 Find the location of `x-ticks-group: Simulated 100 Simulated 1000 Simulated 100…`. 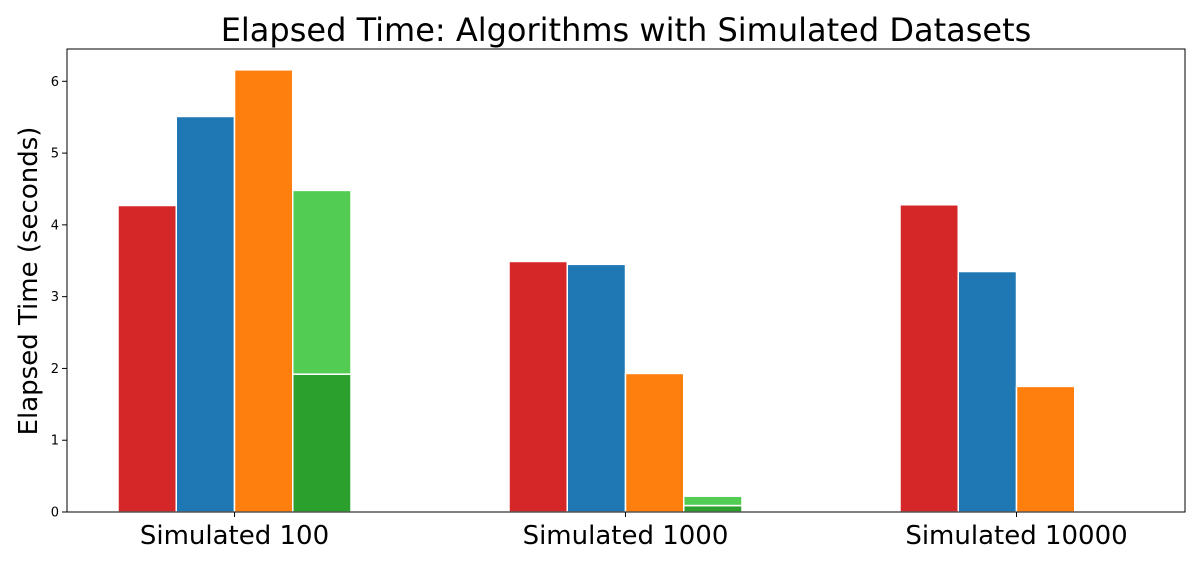

x-ticks-group: Simulated 100 Simulated 1000 Simulated 100… is located at coordinates (634, 531).